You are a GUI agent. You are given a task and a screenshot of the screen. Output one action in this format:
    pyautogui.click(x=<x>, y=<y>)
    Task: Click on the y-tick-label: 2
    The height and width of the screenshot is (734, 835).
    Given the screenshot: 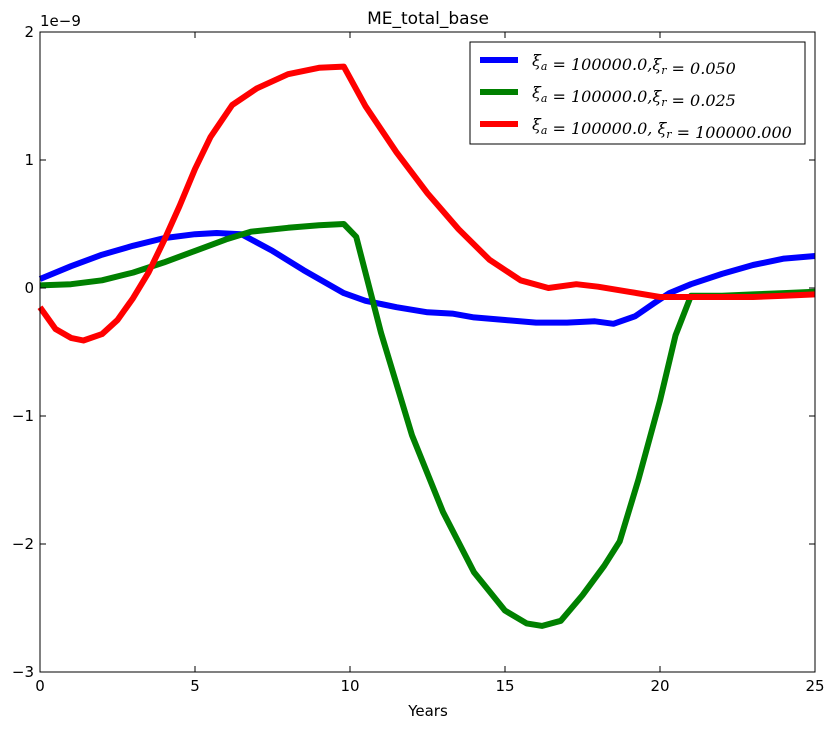 What is the action you would take?
    pyautogui.click(x=29, y=32)
    